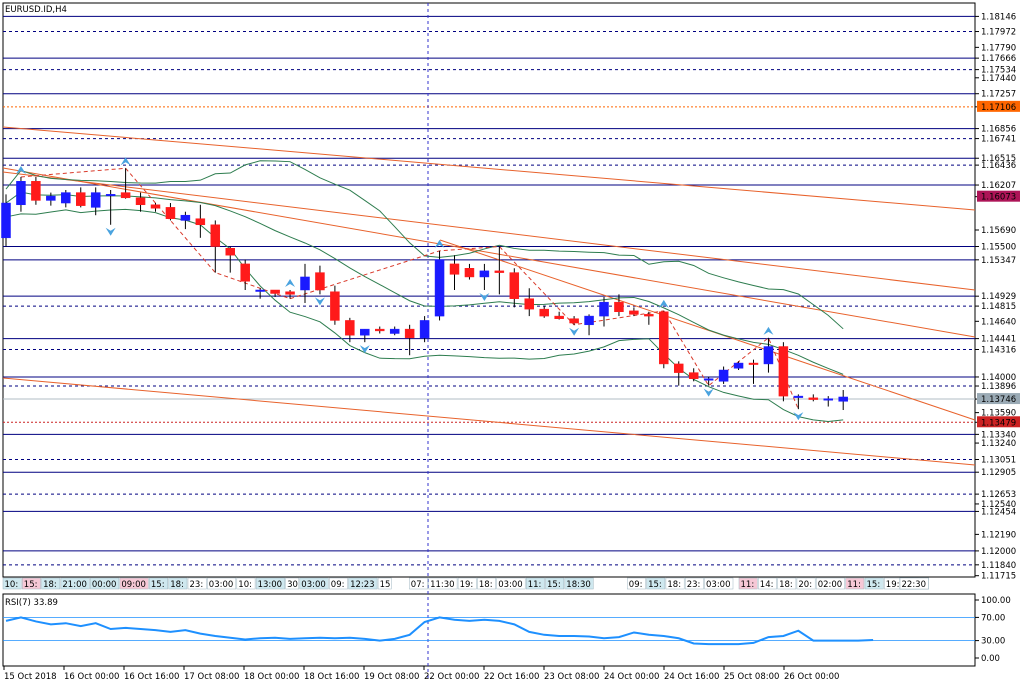 The image size is (1024, 683). I want to click on rsi-axis-label: 100.00, so click(996, 601).